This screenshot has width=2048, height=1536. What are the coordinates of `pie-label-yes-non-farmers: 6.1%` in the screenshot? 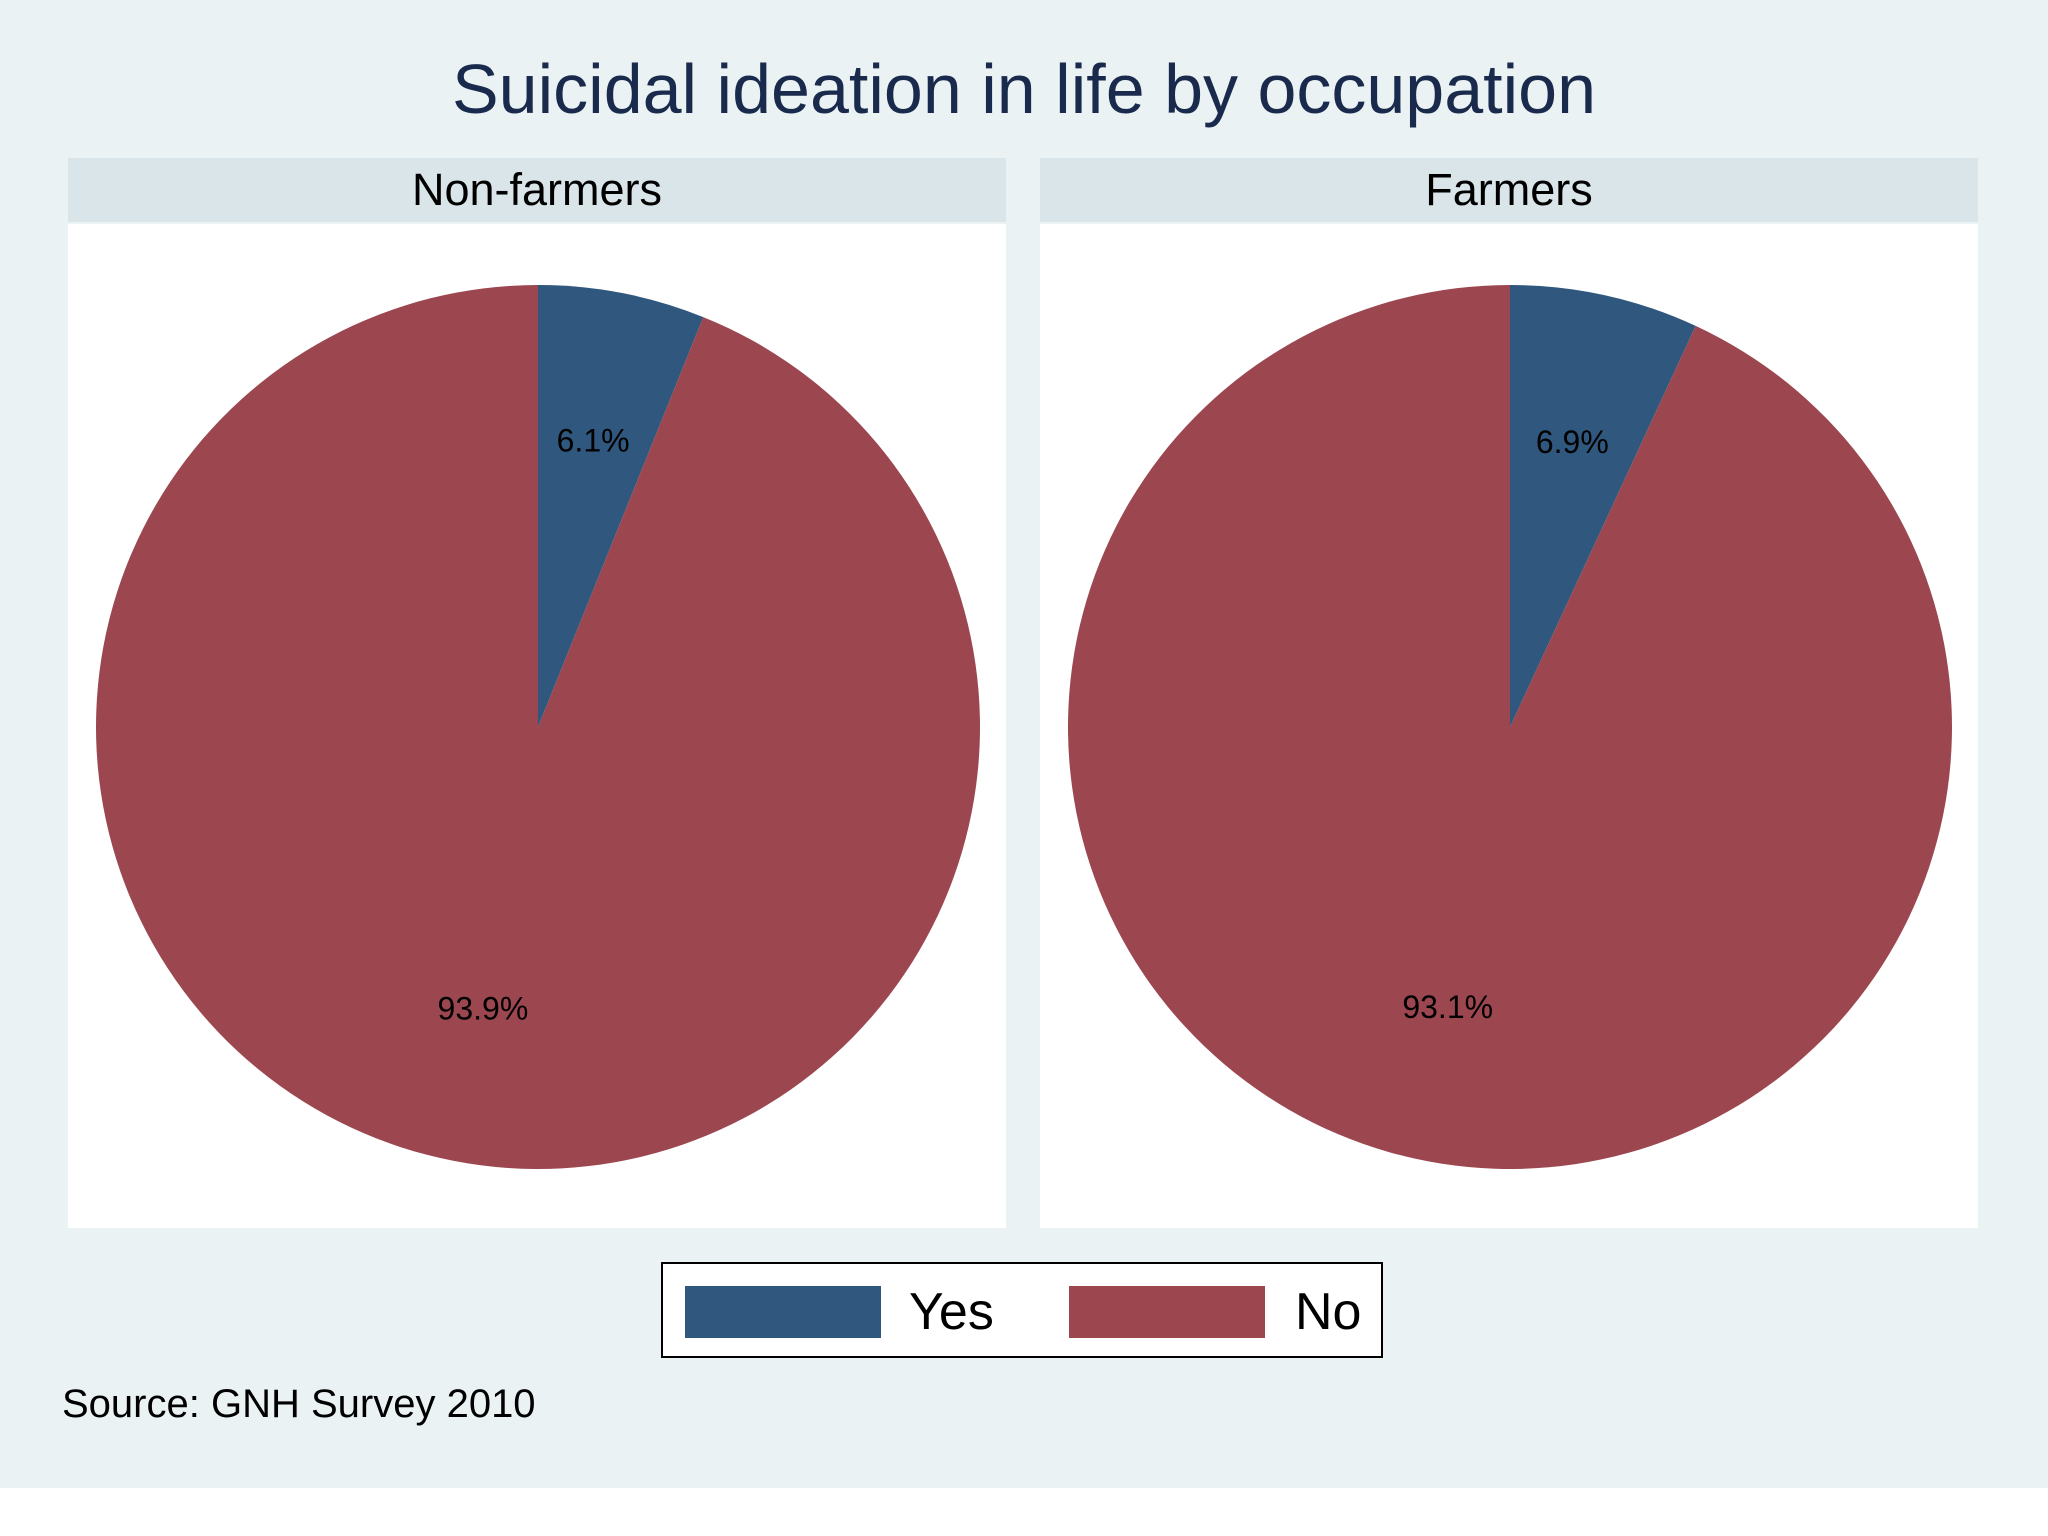 It's located at (593, 440).